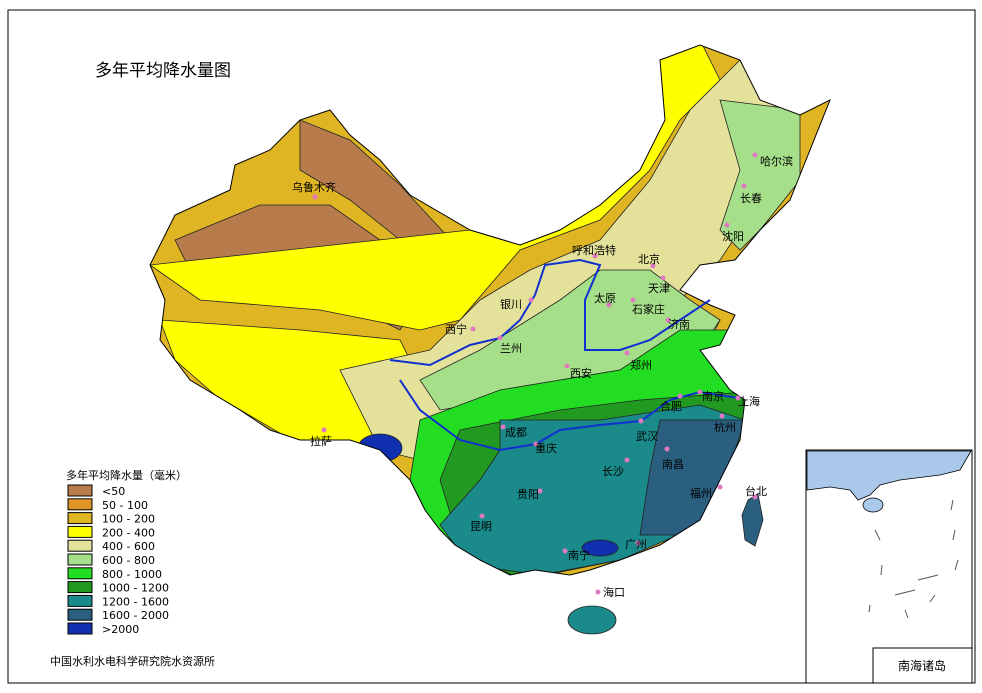  Describe the element at coordinates (321, 441) in the screenshot. I see `city-label: 拉萨` at that location.